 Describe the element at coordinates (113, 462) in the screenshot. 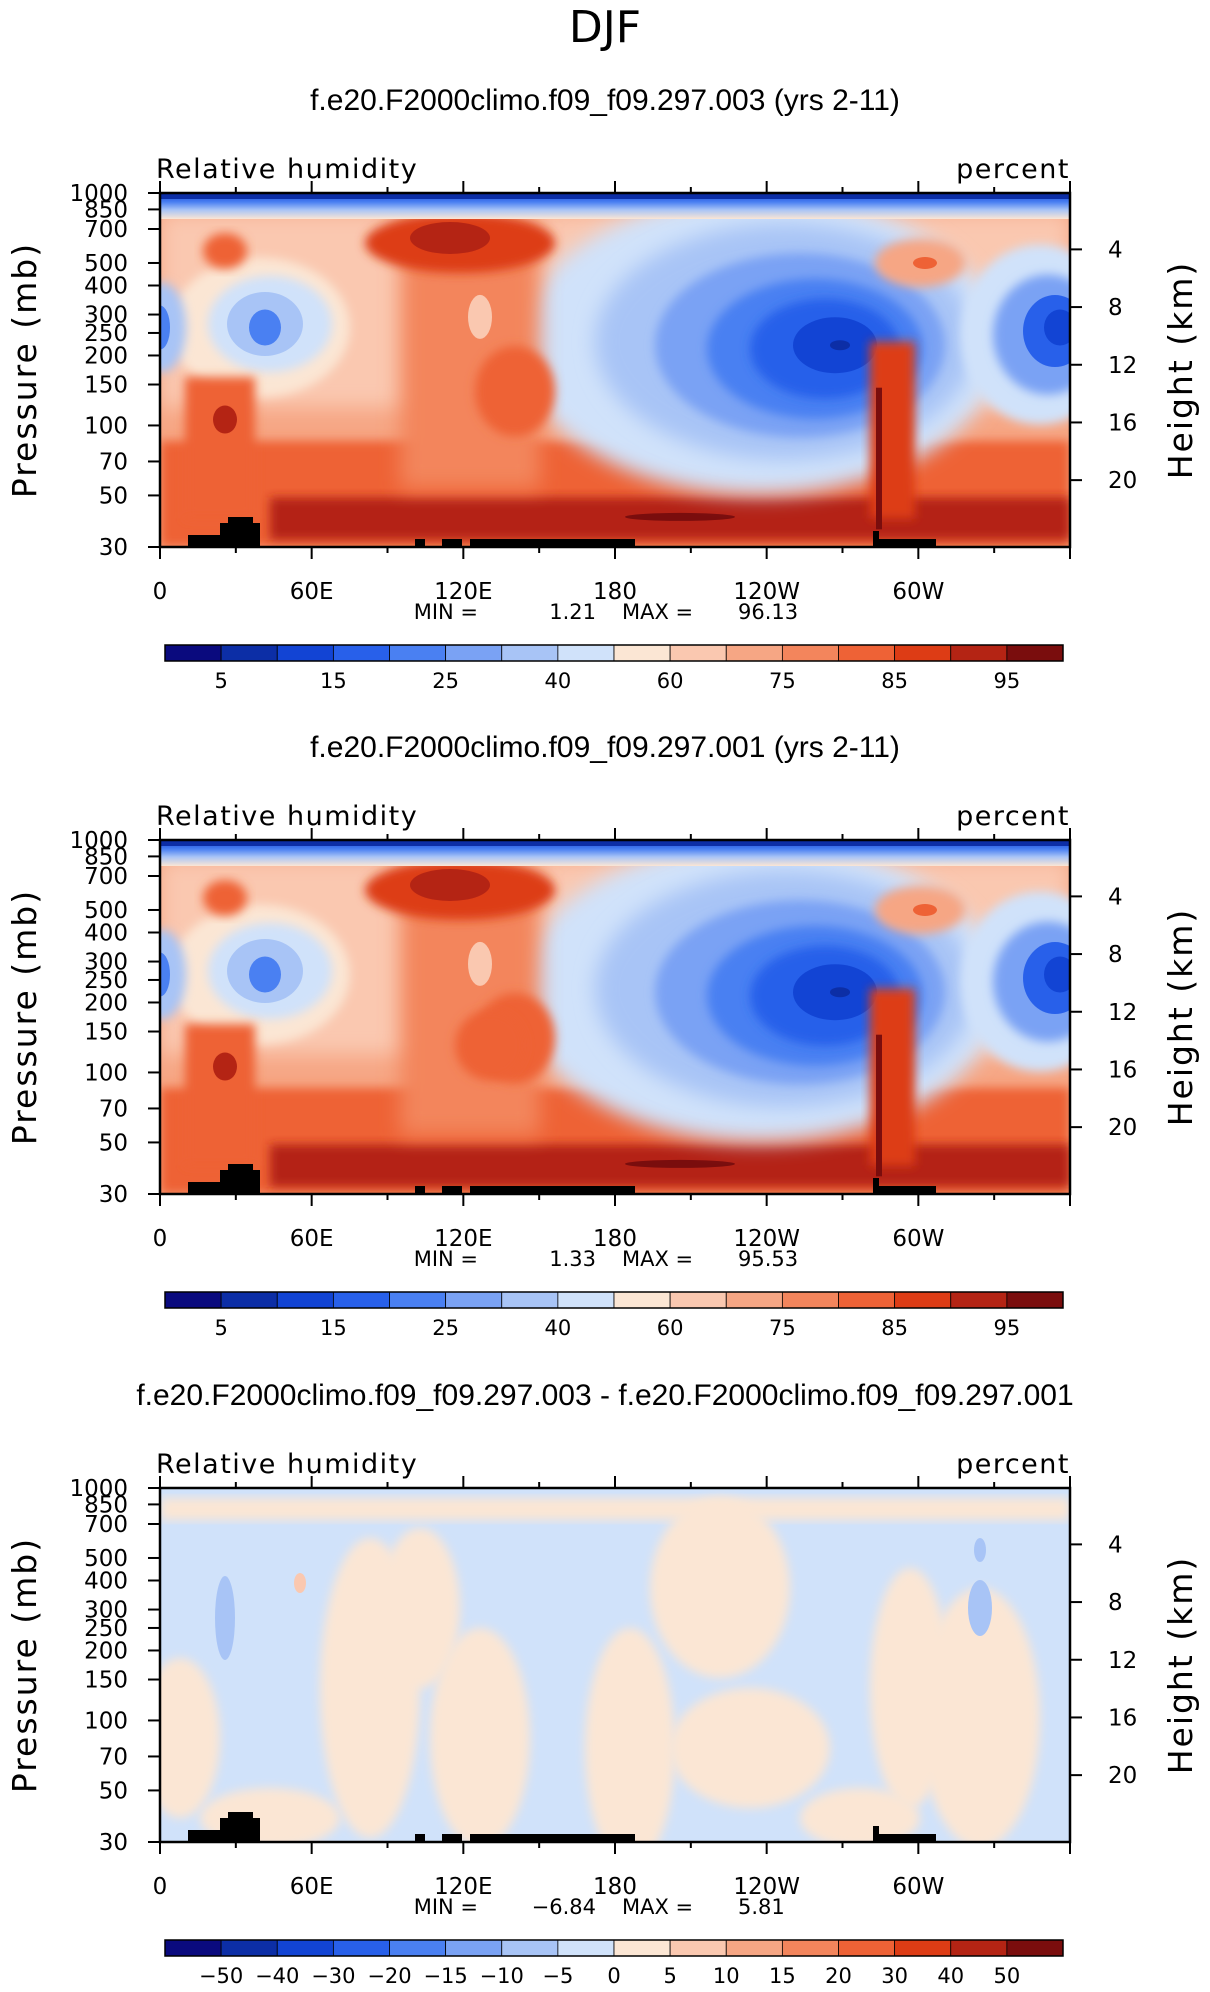

I see `y-tick-label: 70` at that location.